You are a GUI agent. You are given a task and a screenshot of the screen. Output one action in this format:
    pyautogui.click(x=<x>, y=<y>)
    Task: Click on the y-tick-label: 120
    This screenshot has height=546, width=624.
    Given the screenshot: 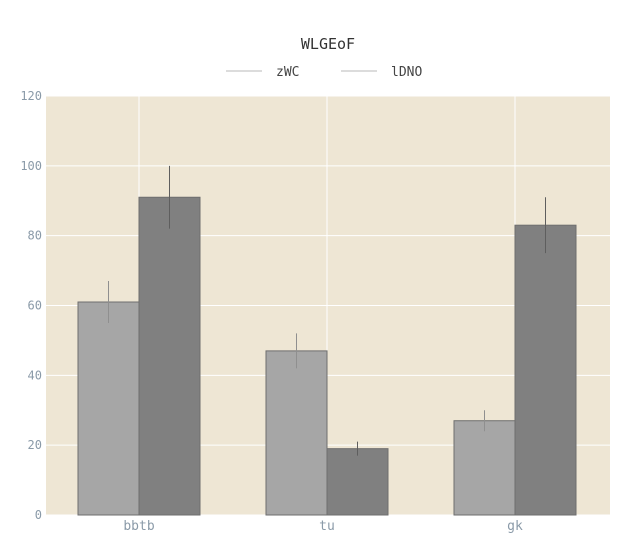 What is the action you would take?
    pyautogui.click(x=31, y=96)
    